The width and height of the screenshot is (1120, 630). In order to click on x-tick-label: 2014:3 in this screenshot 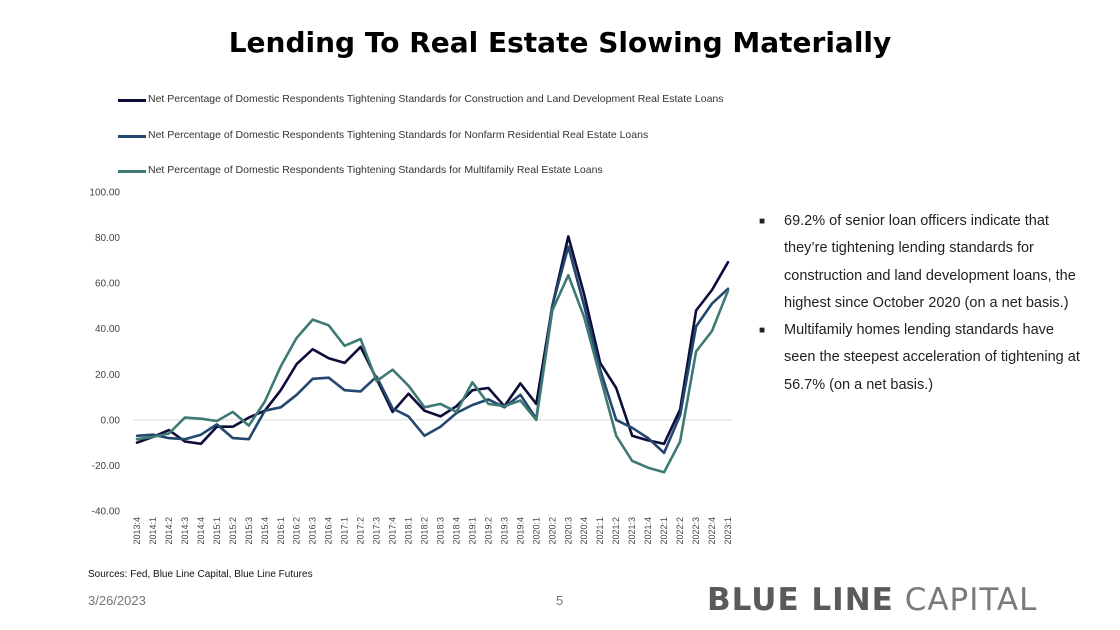, I will do `click(185, 531)`.